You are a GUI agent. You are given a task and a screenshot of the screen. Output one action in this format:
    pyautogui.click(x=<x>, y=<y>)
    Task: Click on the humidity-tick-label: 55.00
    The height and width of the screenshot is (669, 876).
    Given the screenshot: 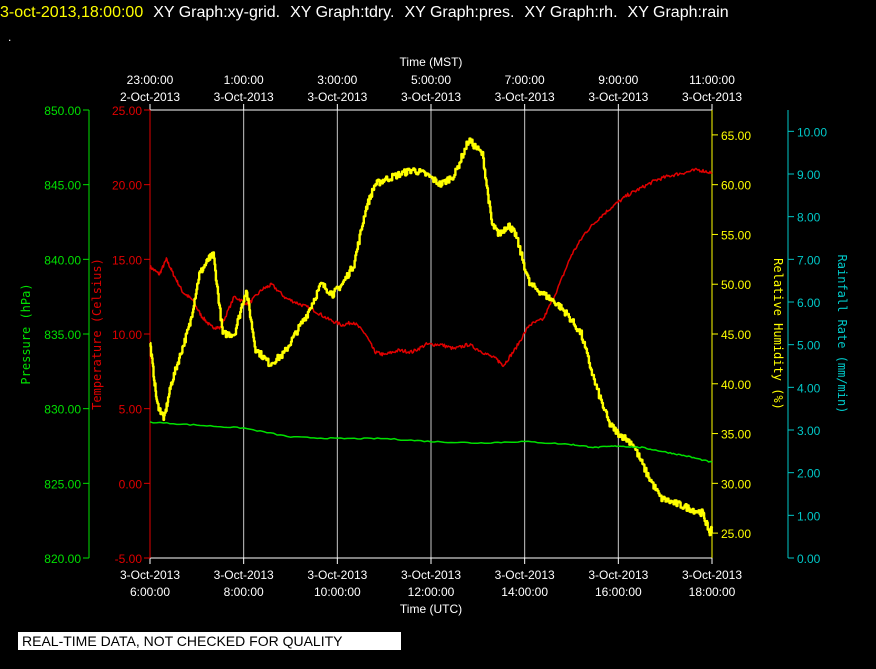 What is the action you would take?
    pyautogui.click(x=736, y=235)
    